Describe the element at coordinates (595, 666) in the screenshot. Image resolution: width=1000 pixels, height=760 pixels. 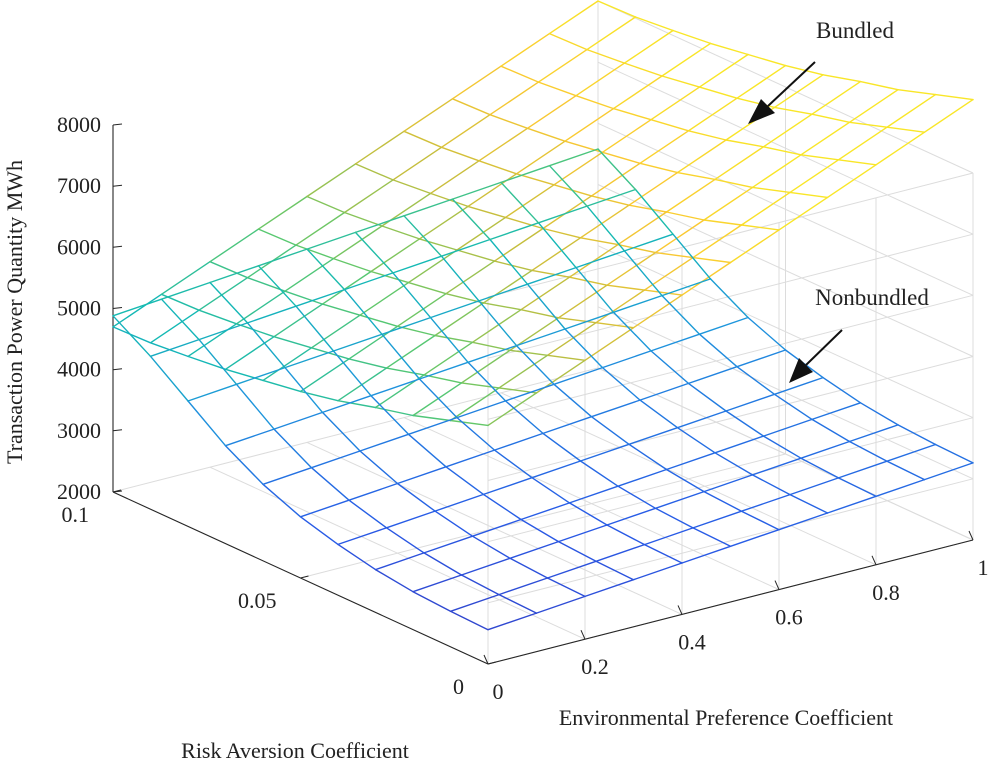
I see `y-tick-label-1: 0.2` at that location.